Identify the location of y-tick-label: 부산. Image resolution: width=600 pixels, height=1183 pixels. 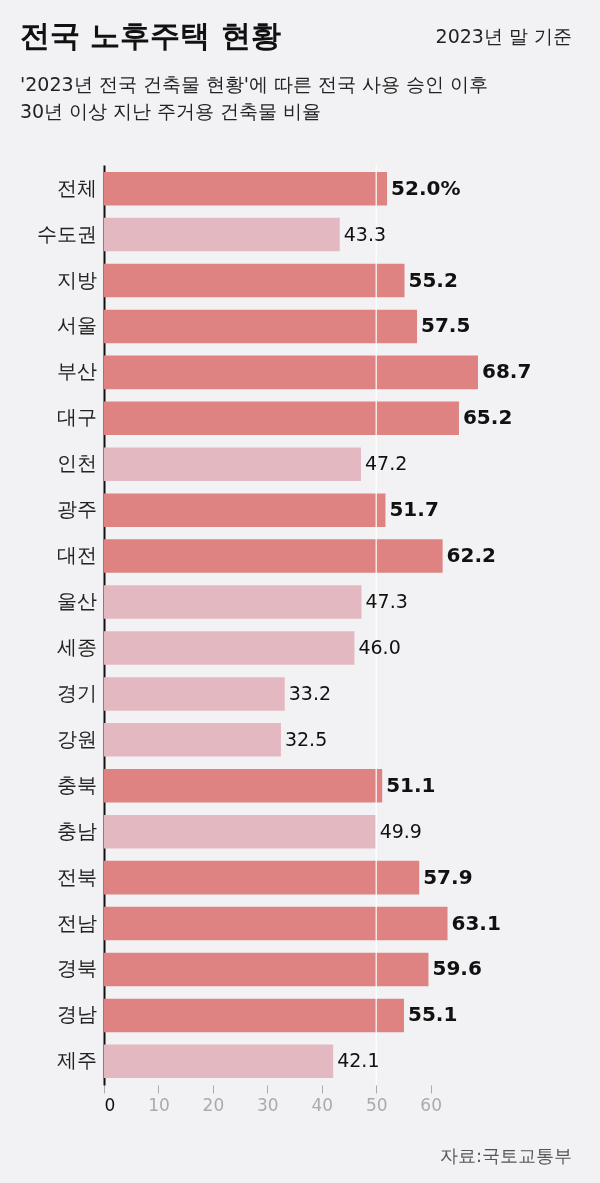
(76, 371).